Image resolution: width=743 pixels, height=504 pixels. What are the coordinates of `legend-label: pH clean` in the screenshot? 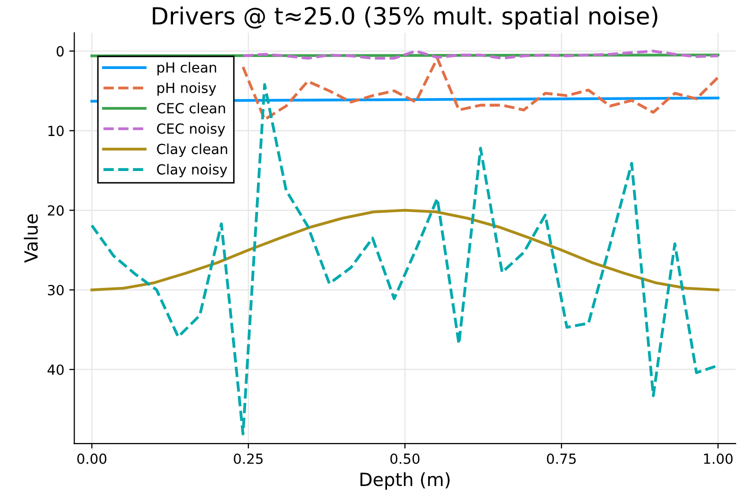 It's located at (187, 69).